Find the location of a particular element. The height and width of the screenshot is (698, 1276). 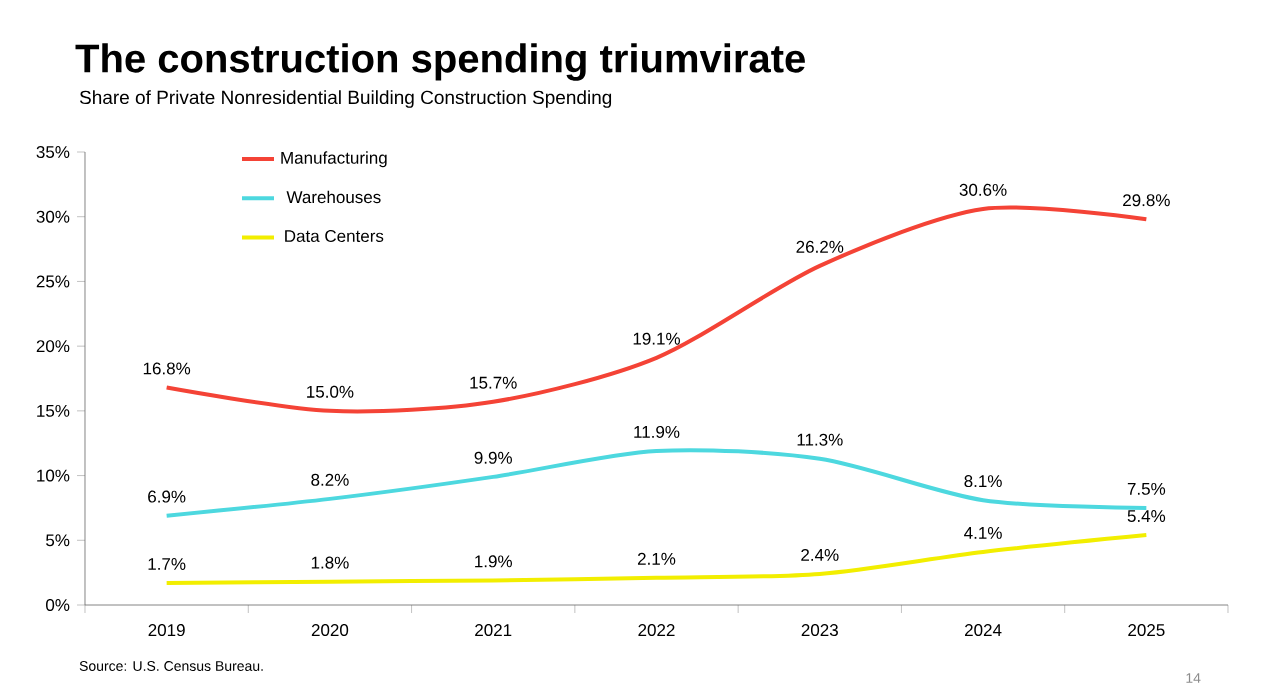

y-tick-label: 25% is located at coordinates (53, 281).